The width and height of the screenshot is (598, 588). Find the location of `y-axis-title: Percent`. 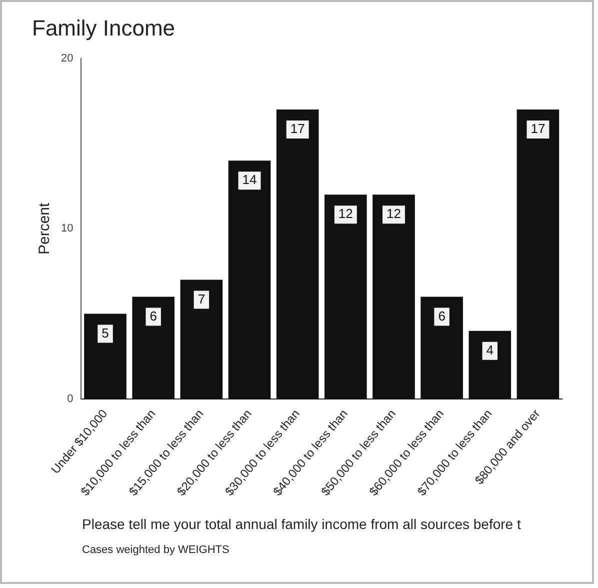

y-axis-title: Percent is located at coordinates (45, 228).